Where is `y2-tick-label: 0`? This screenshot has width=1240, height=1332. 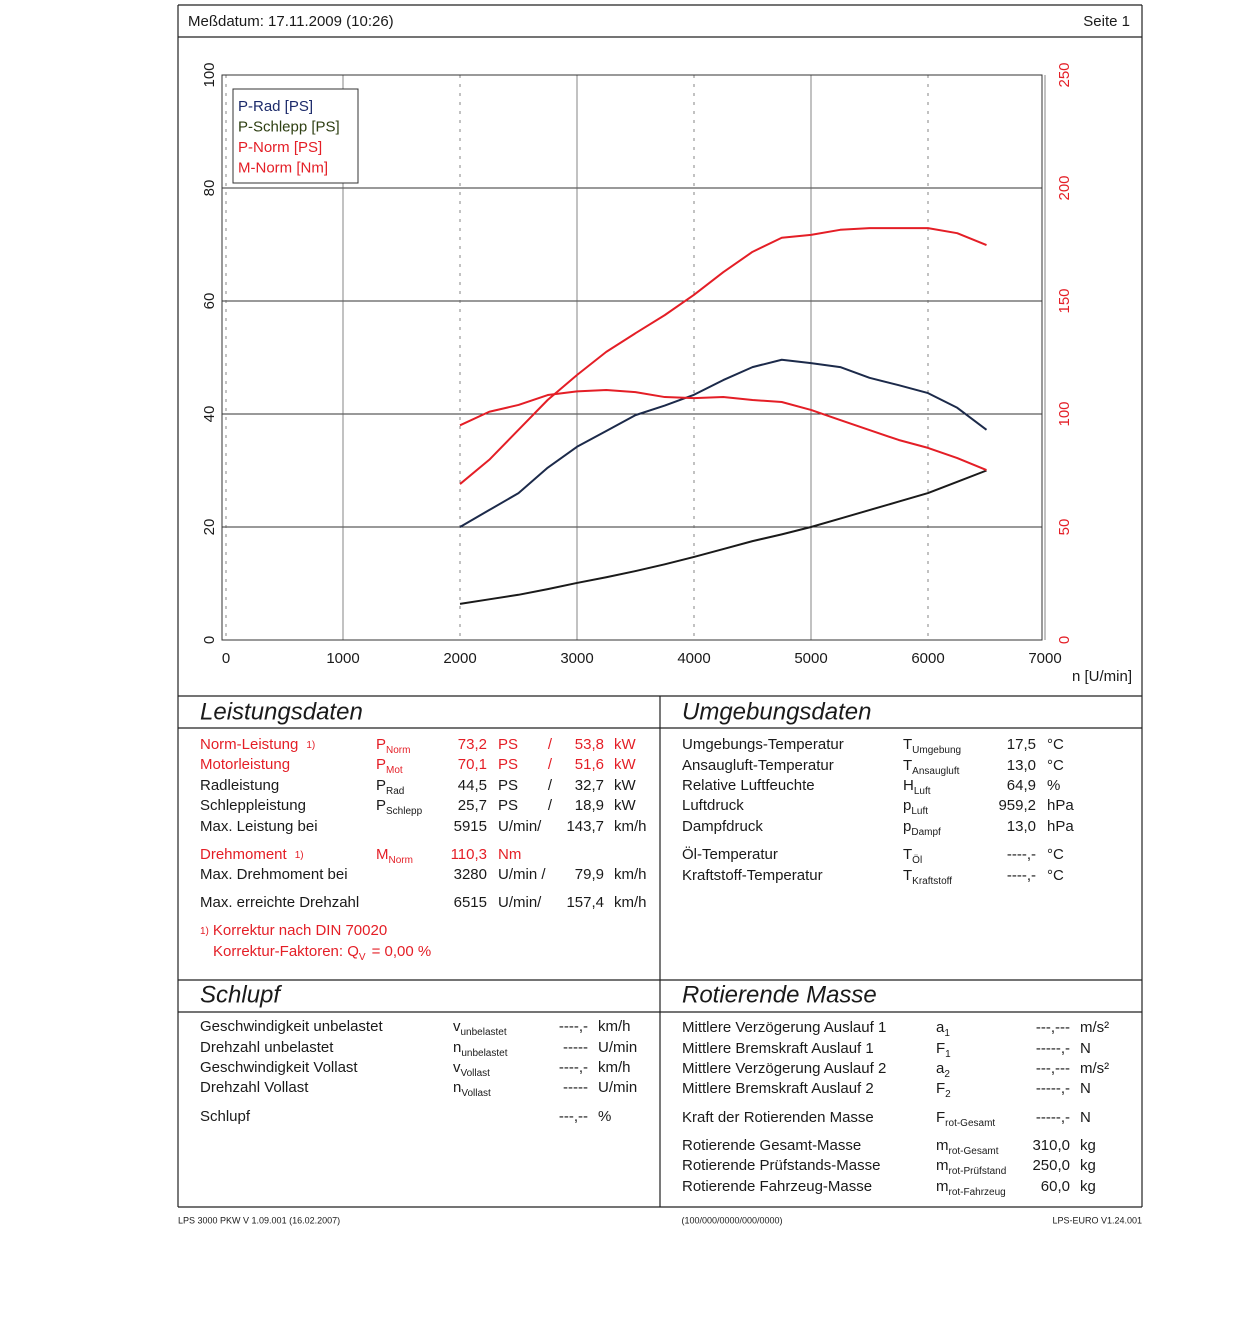
y2-tick-label: 0 is located at coordinates (1064, 640).